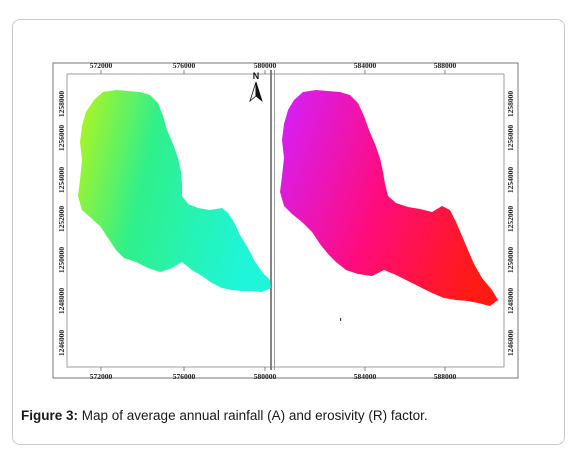  Describe the element at coordinates (510, 180) in the screenshot. I see `tick-right-1254000: 1254000` at that location.